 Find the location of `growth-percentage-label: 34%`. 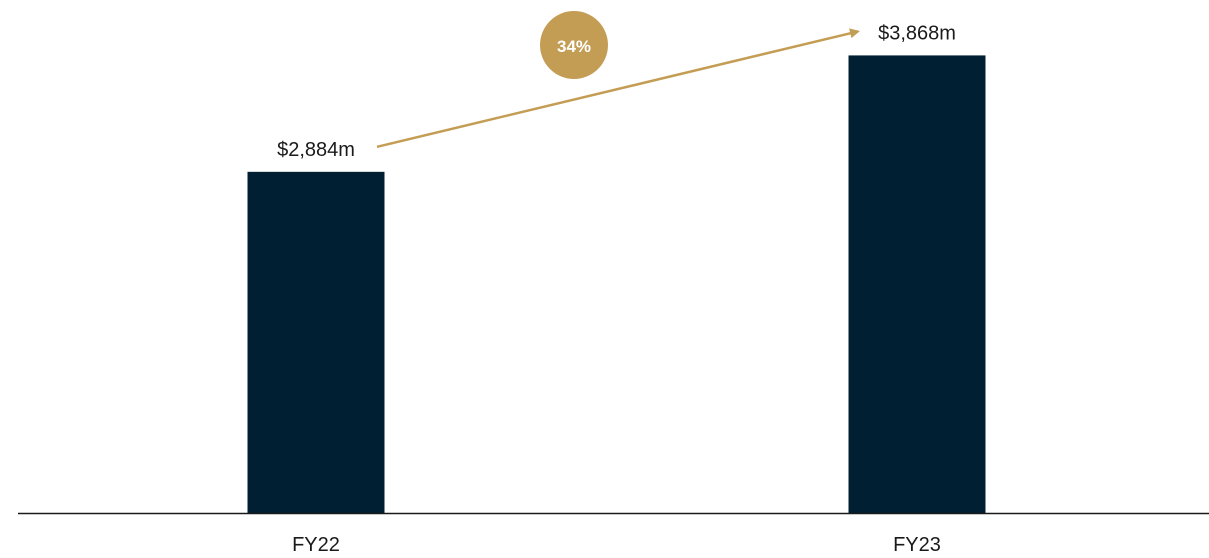

growth-percentage-label: 34% is located at coordinates (574, 46).